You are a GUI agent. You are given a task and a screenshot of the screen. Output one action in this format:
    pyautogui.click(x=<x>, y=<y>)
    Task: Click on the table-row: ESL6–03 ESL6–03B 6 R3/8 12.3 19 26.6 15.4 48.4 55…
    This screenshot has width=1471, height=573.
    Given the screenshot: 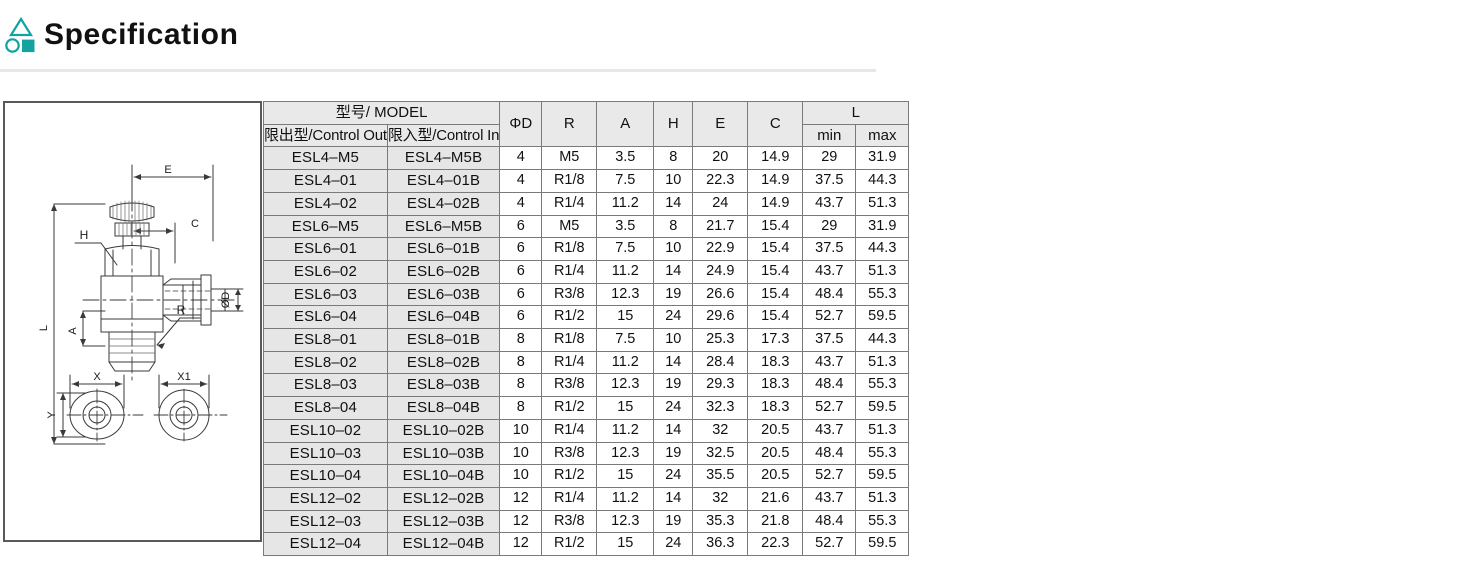 What is the action you would take?
    pyautogui.click(x=586, y=294)
    